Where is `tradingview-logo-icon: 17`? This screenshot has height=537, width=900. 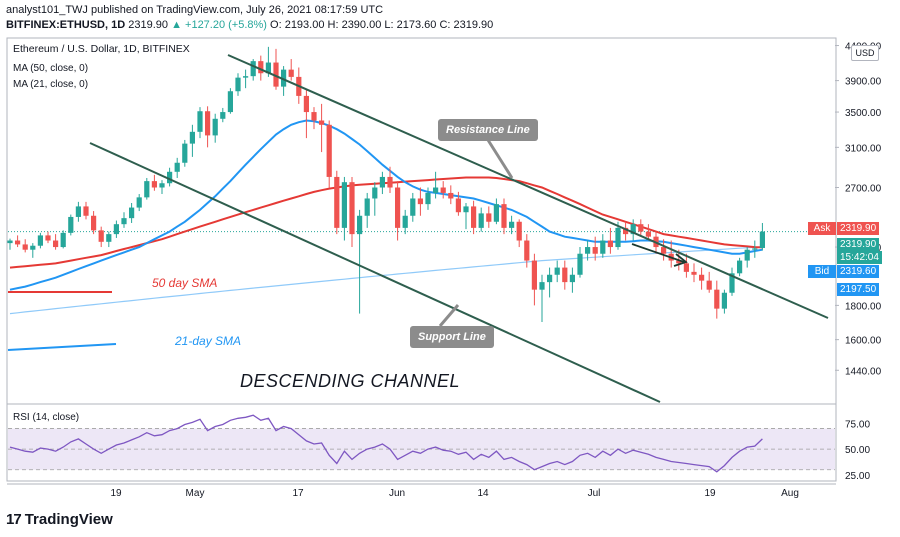 tradingview-logo-icon: 17 is located at coordinates (14, 519).